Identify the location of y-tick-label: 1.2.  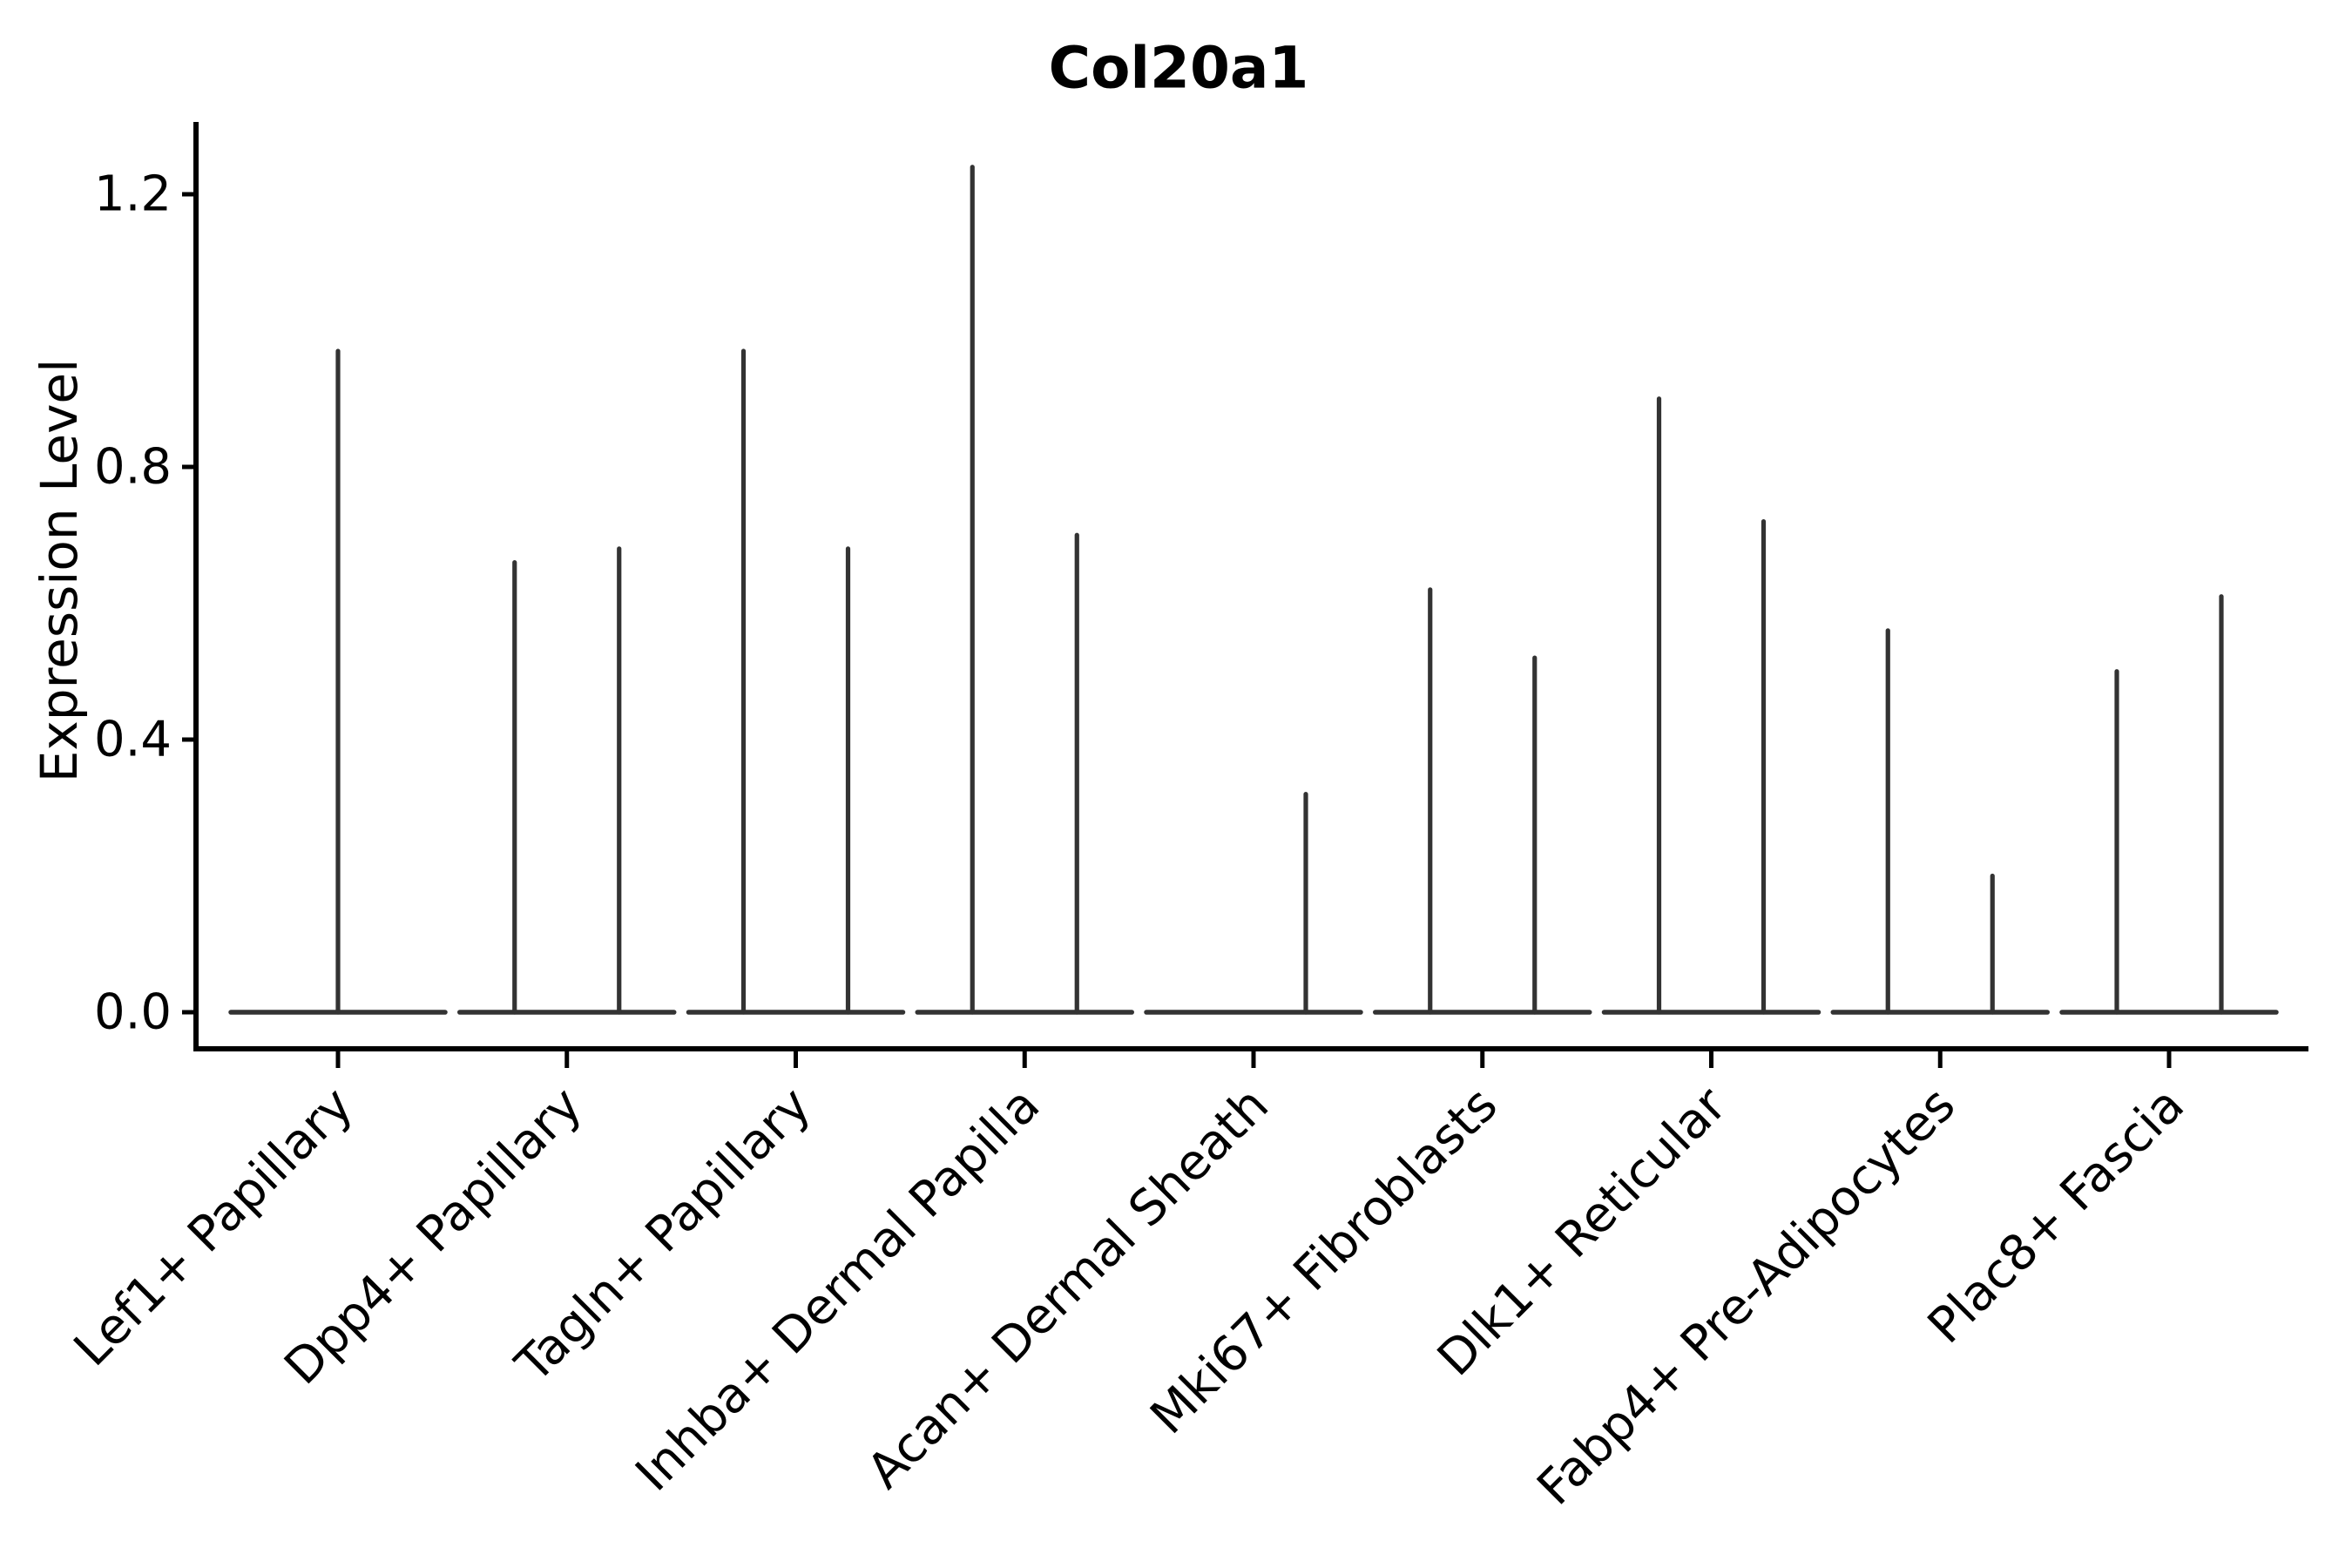
(133, 194).